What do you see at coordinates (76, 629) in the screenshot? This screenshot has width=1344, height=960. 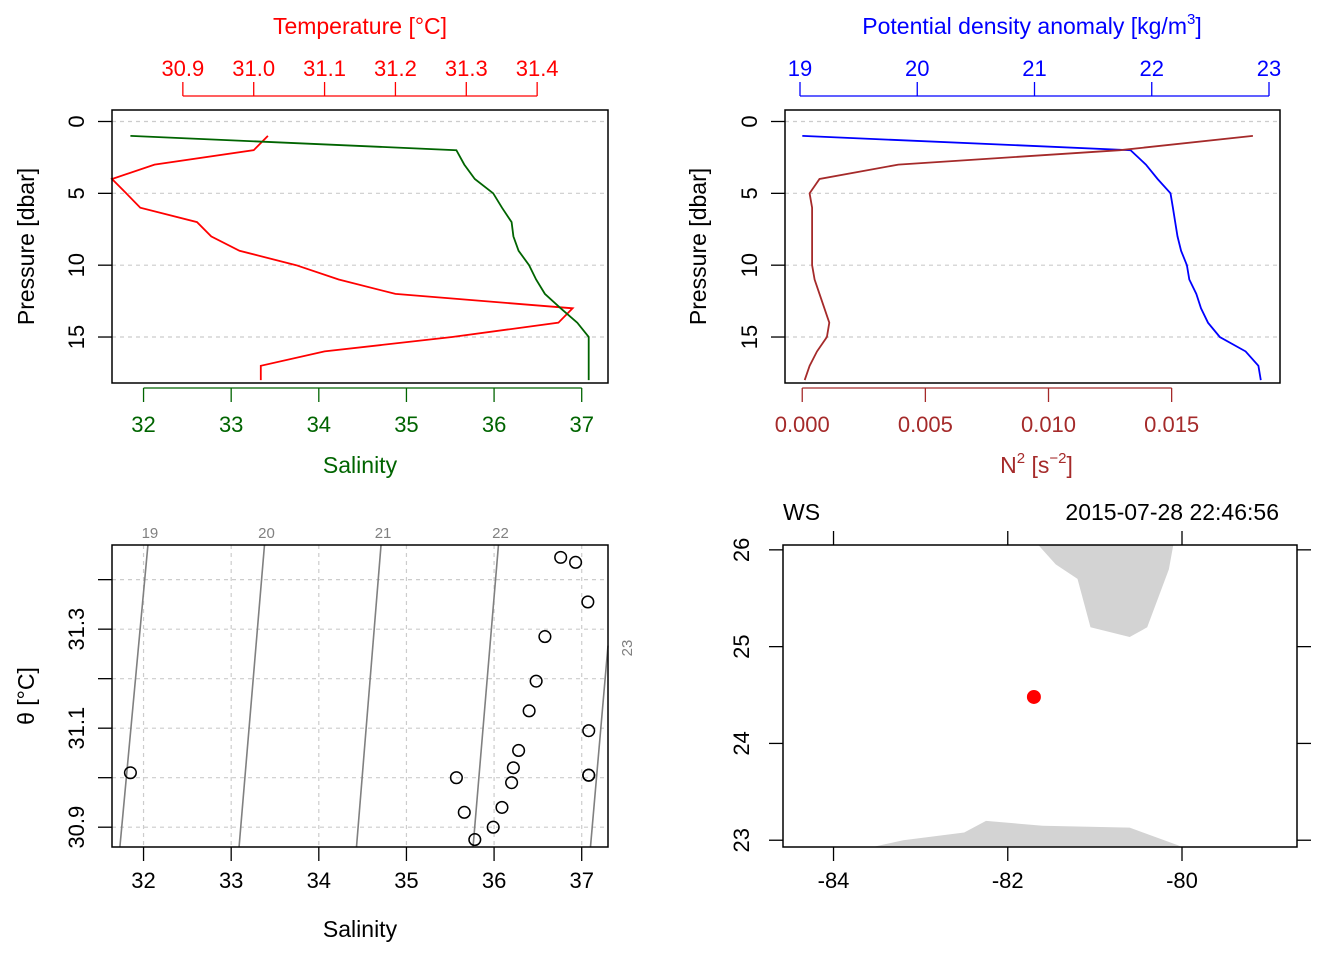 I see `y-tick-label: 31.3` at bounding box center [76, 629].